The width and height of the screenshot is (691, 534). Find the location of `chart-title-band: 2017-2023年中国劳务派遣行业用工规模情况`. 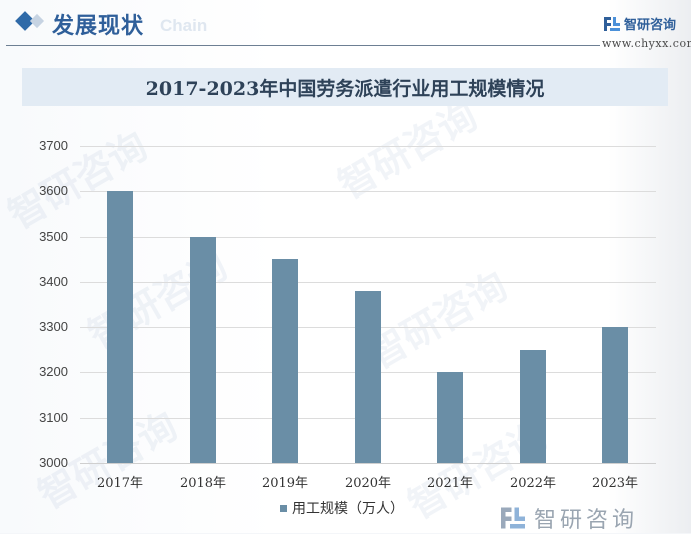

chart-title-band: 2017-2023年中国劳务派遣行业用工规模情况 is located at coordinates (345, 87).